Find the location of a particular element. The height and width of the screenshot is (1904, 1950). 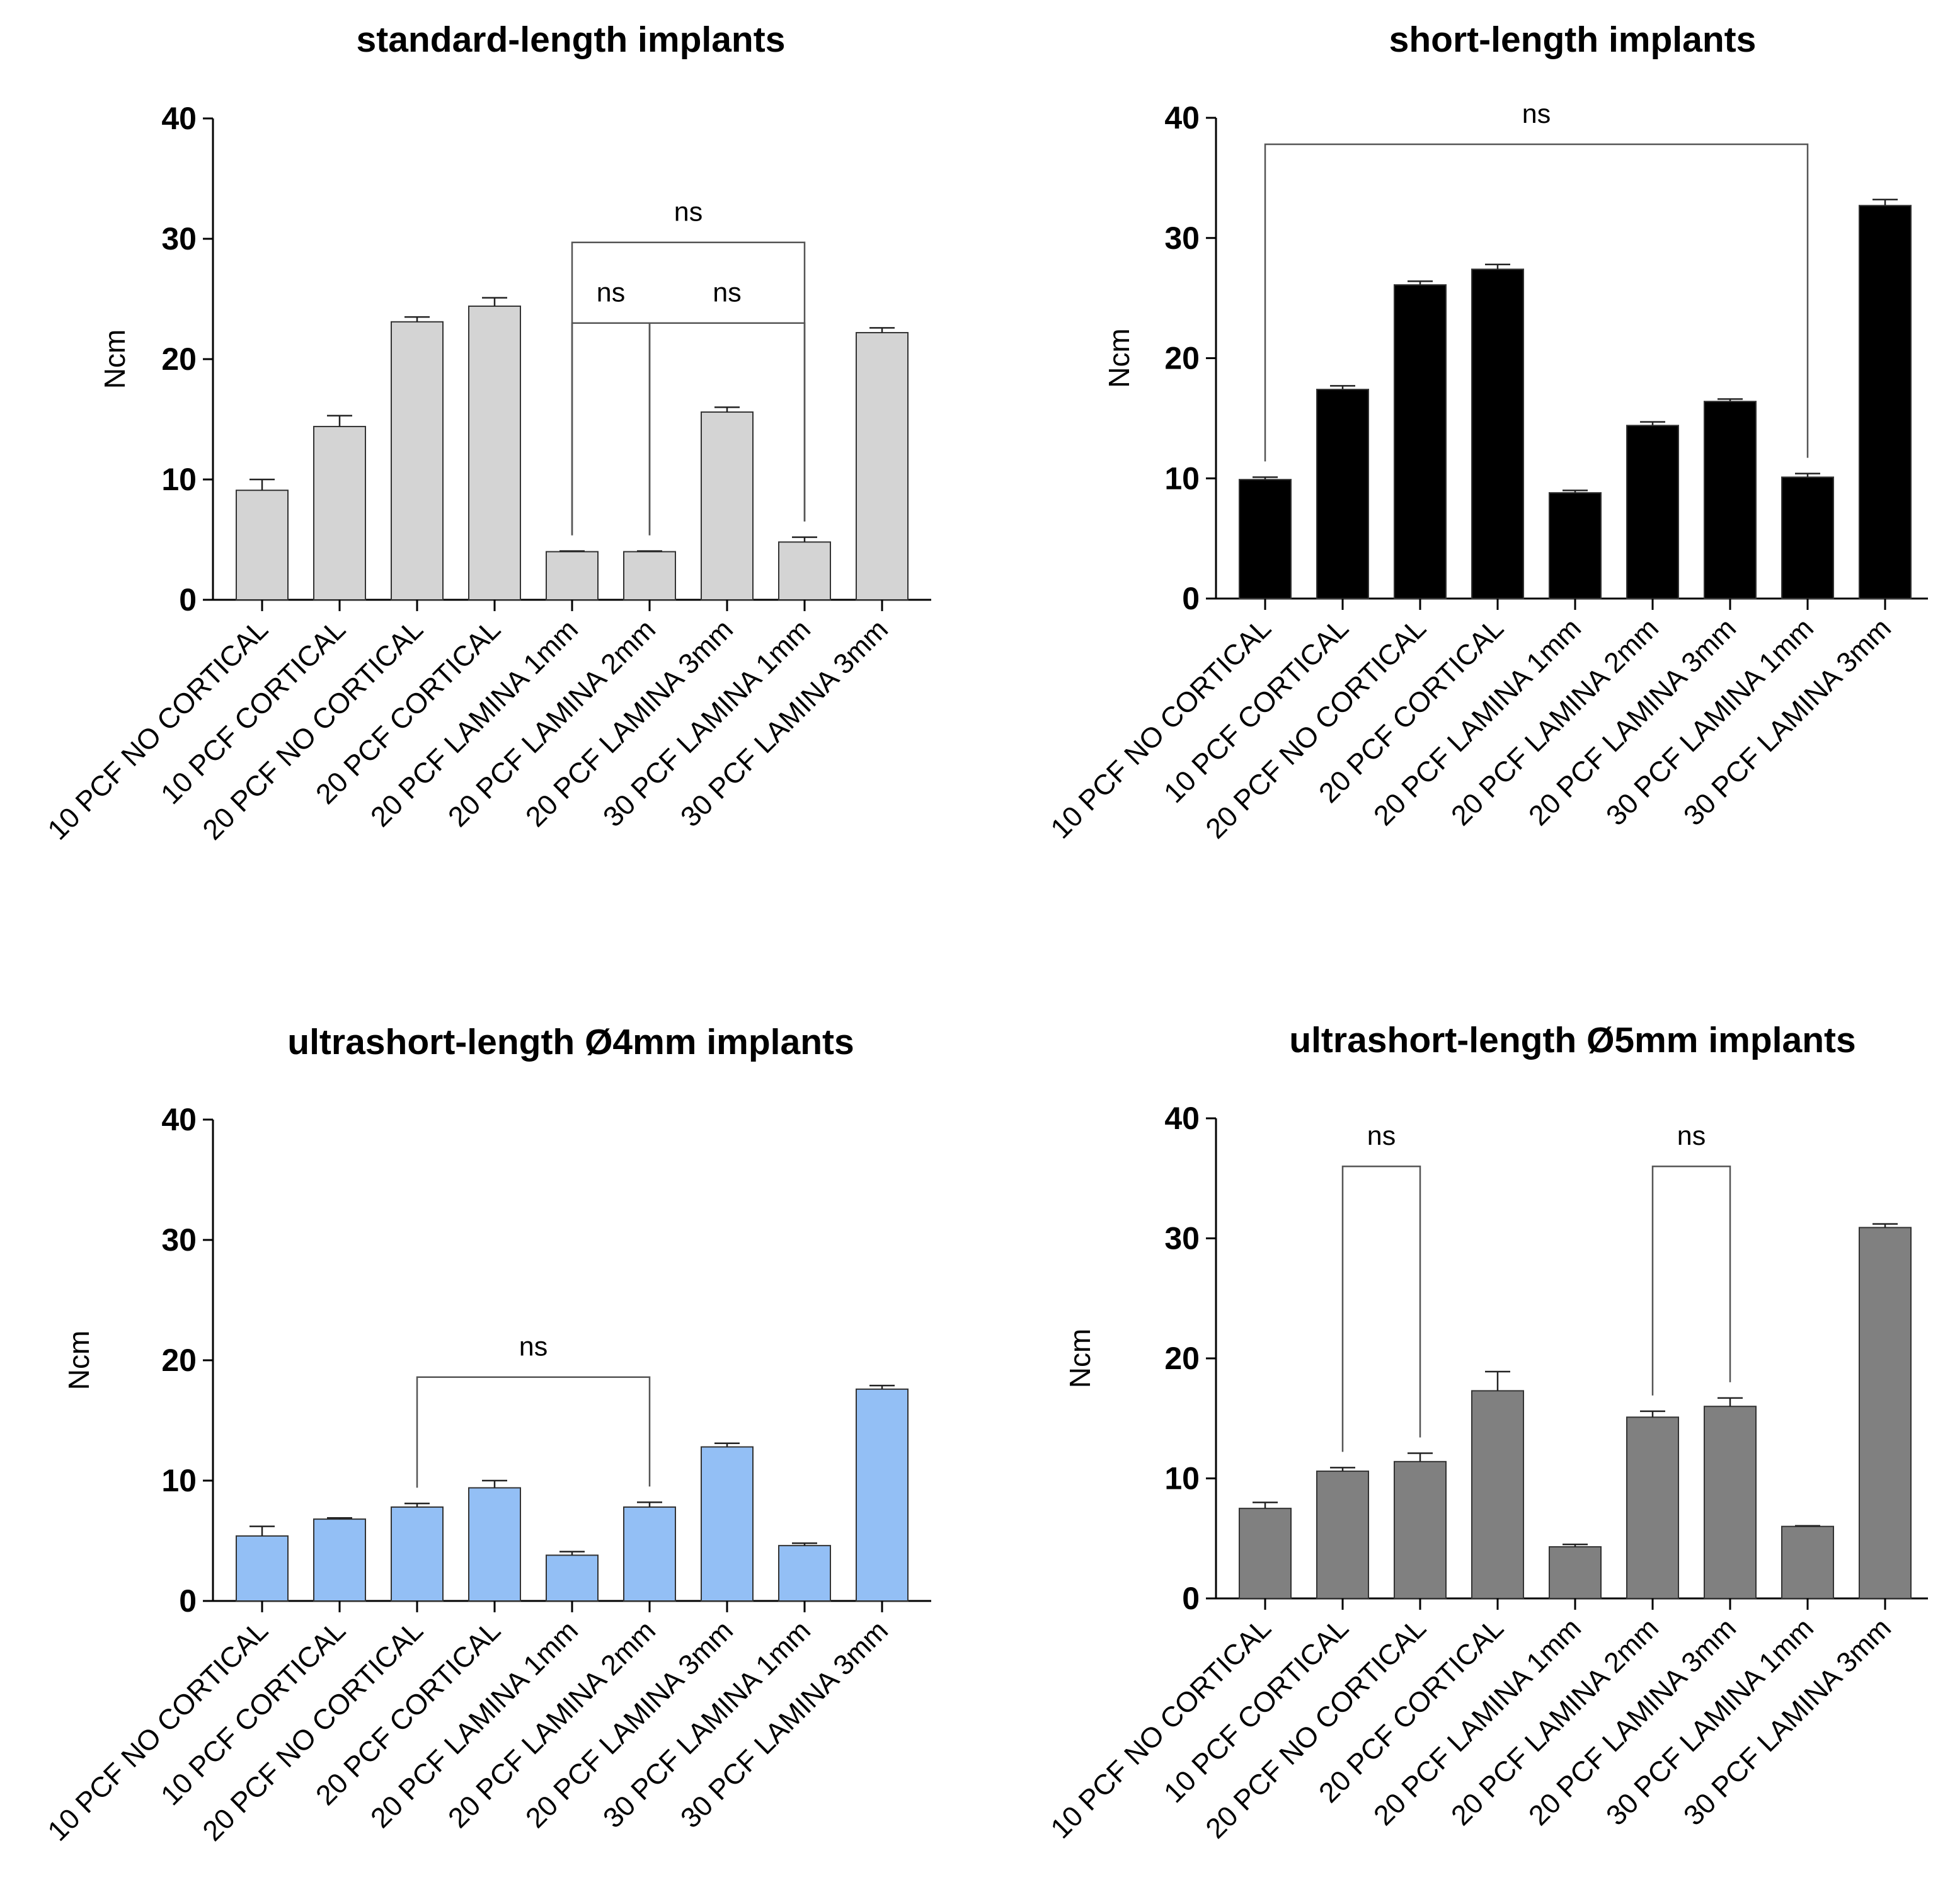

chart-title: short-length implants is located at coordinates (1573, 40).